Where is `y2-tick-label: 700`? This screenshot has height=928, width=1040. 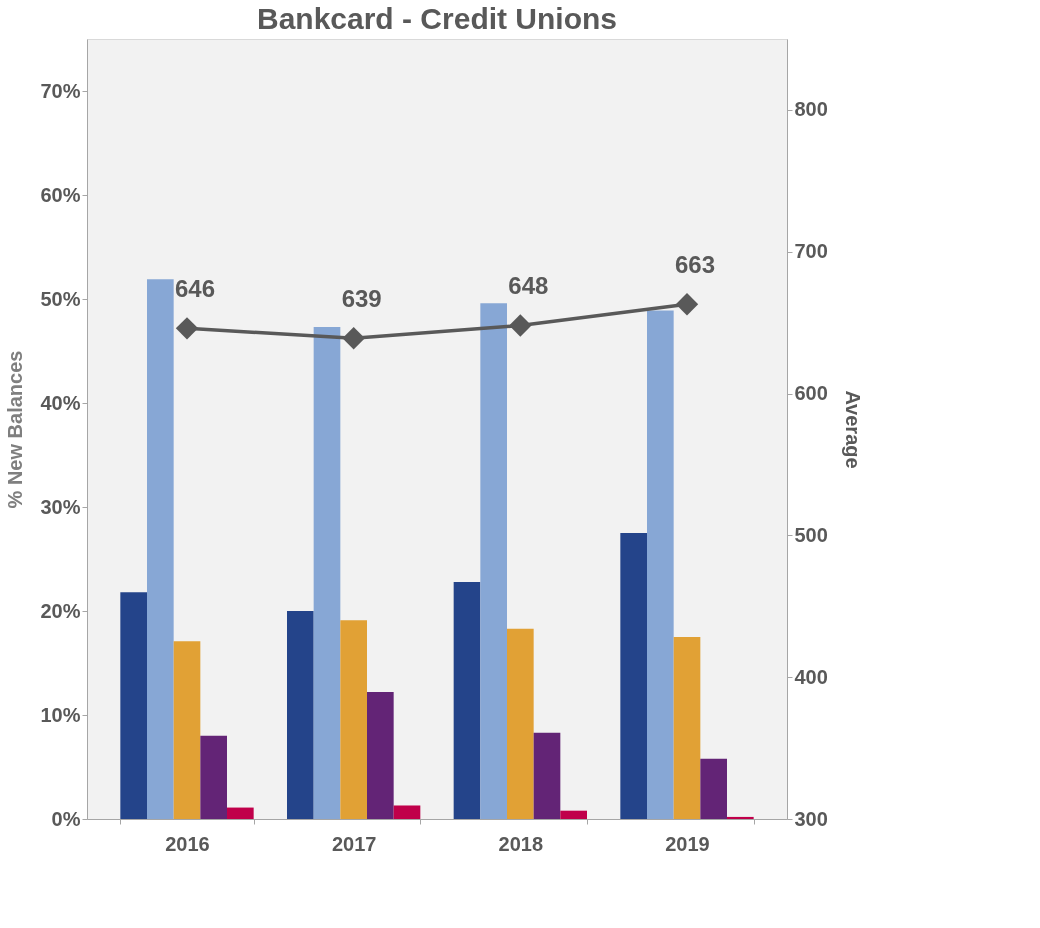 y2-tick-label: 700 is located at coordinates (811, 251).